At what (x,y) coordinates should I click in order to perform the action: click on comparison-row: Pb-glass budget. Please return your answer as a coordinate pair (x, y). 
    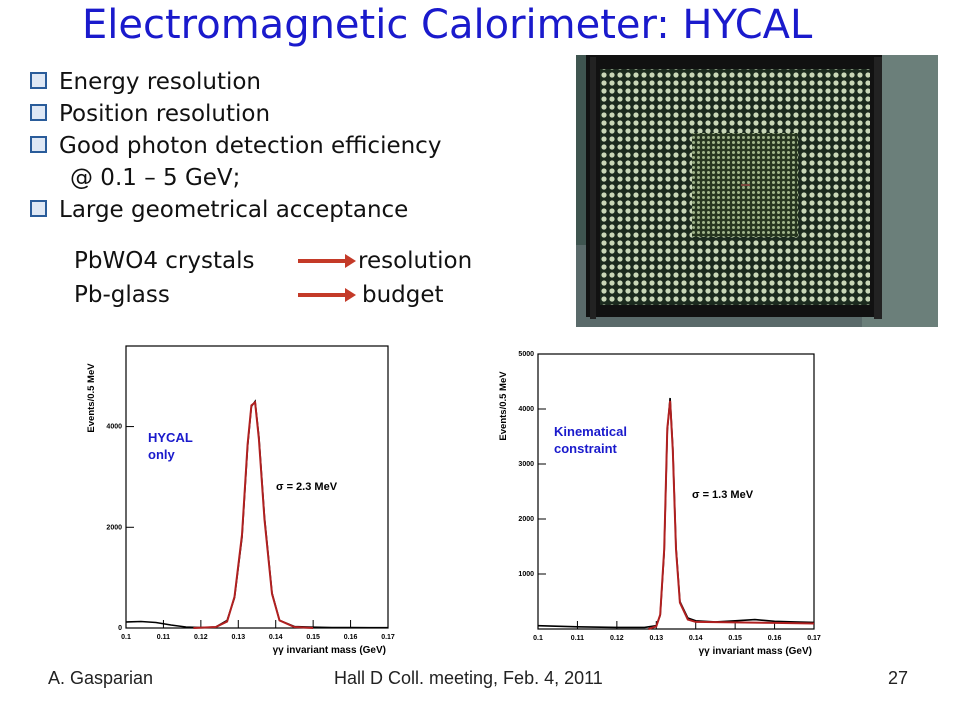
    Looking at the image, I should click on (289, 295).